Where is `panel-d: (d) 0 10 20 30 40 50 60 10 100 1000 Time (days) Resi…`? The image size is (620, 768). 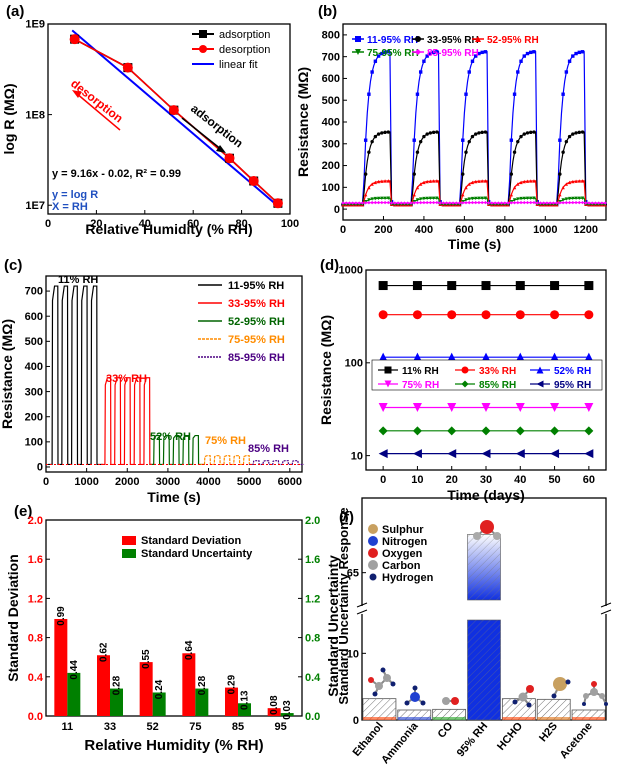 panel-d: (d) 0 10 20 30 40 50 60 10 100 1000 Time (days) Resi… is located at coordinates (462, 380).